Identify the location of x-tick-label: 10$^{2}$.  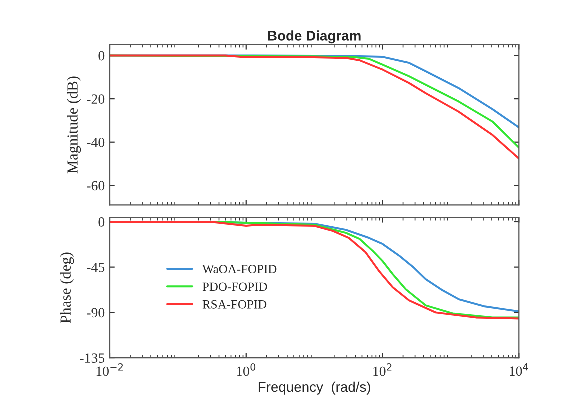
(383, 370).